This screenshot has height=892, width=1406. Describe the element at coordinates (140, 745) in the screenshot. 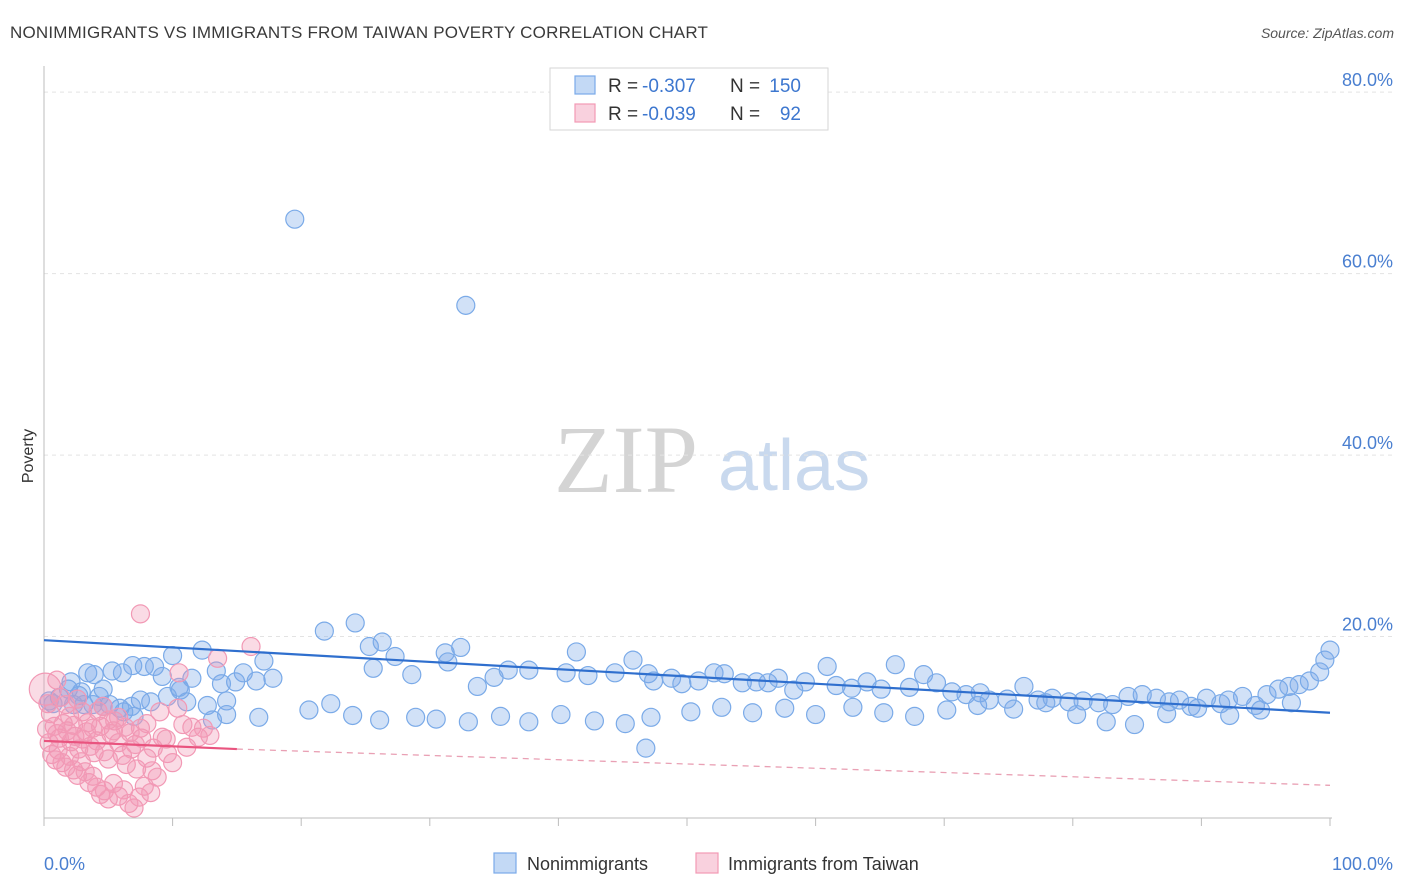

I see `trend-line-taiwan` at that location.